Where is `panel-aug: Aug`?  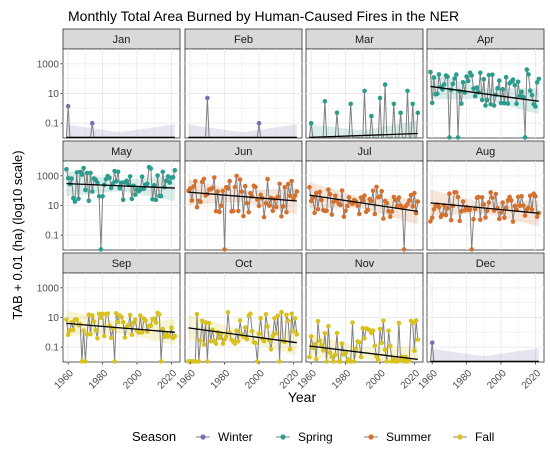
panel-aug: Aug is located at coordinates (485, 196).